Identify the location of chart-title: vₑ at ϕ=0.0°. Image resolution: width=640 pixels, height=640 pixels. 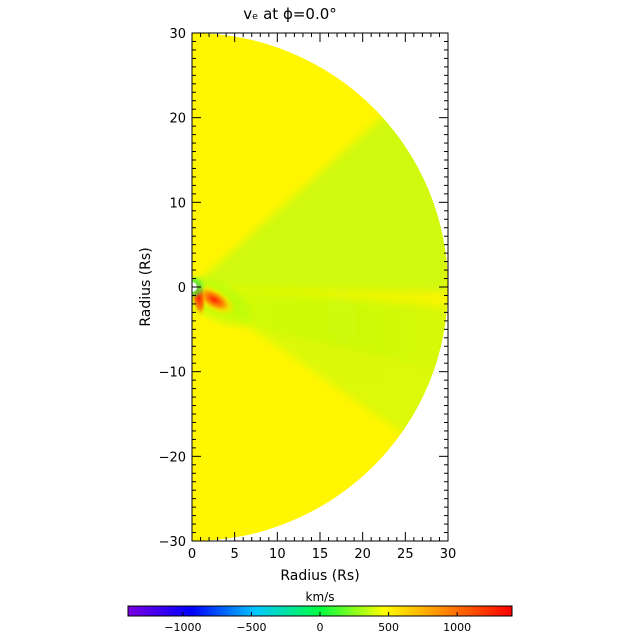
(290, 14).